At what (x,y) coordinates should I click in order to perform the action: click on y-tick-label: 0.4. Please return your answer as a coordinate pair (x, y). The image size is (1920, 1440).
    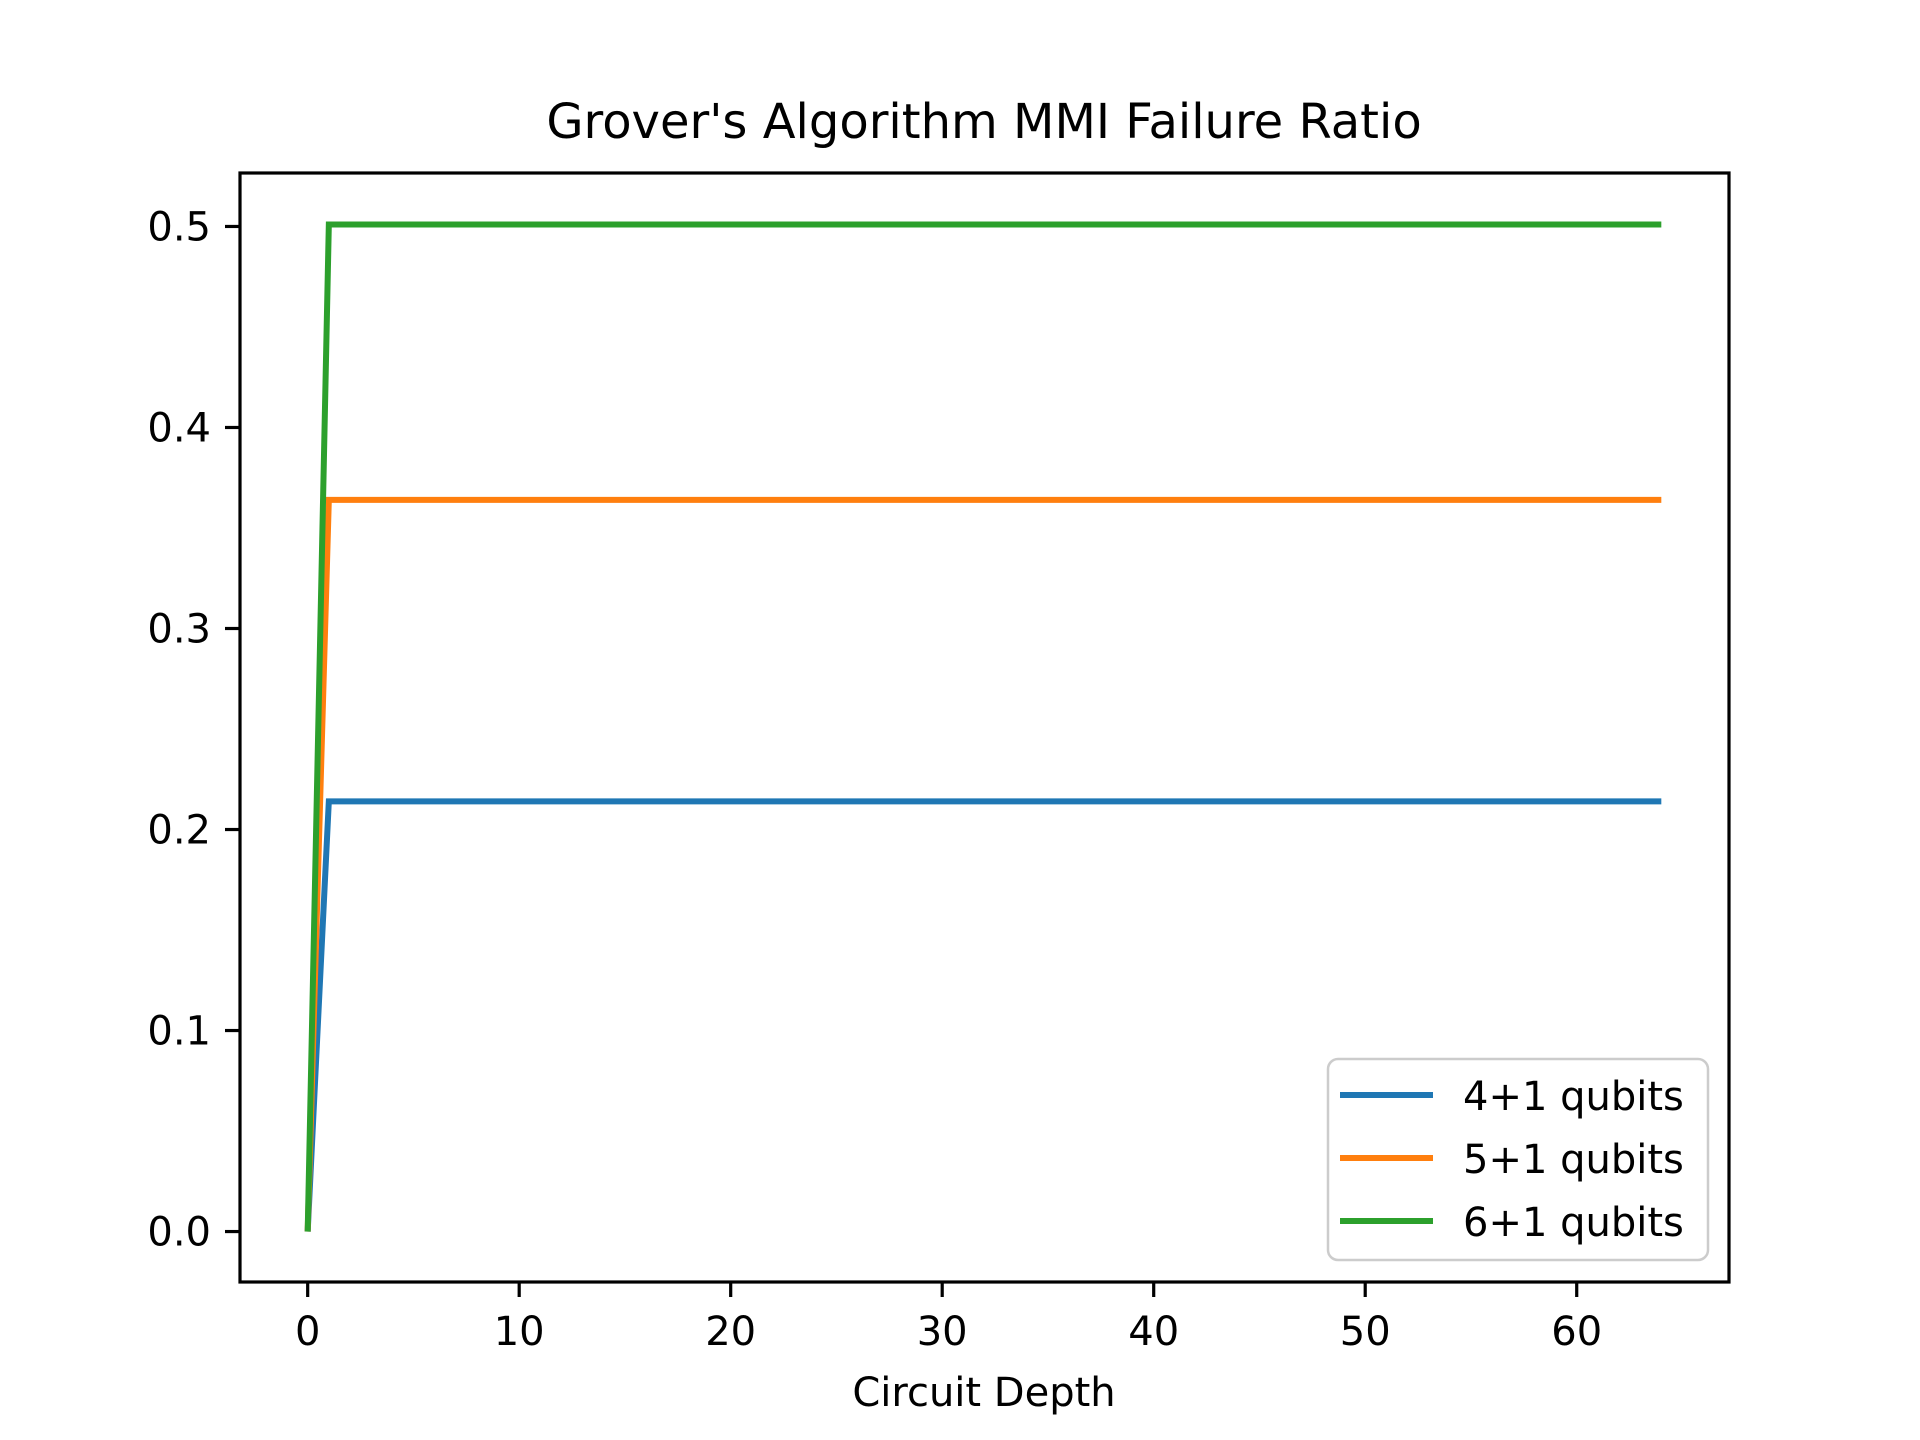
    Looking at the image, I should click on (179, 428).